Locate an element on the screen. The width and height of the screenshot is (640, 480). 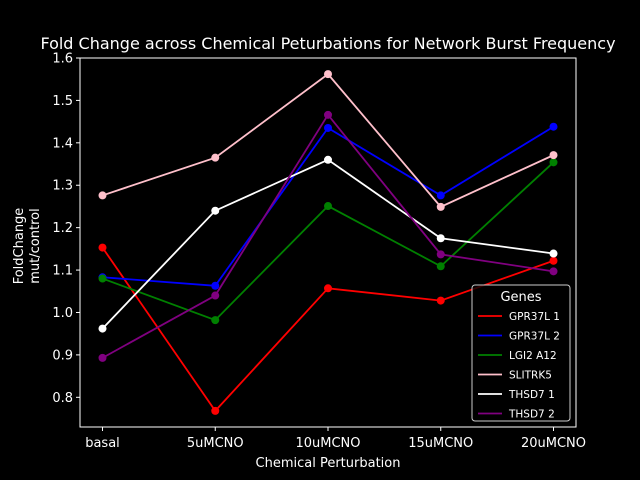
y-tick-label: 1.6 is located at coordinates (62, 59).